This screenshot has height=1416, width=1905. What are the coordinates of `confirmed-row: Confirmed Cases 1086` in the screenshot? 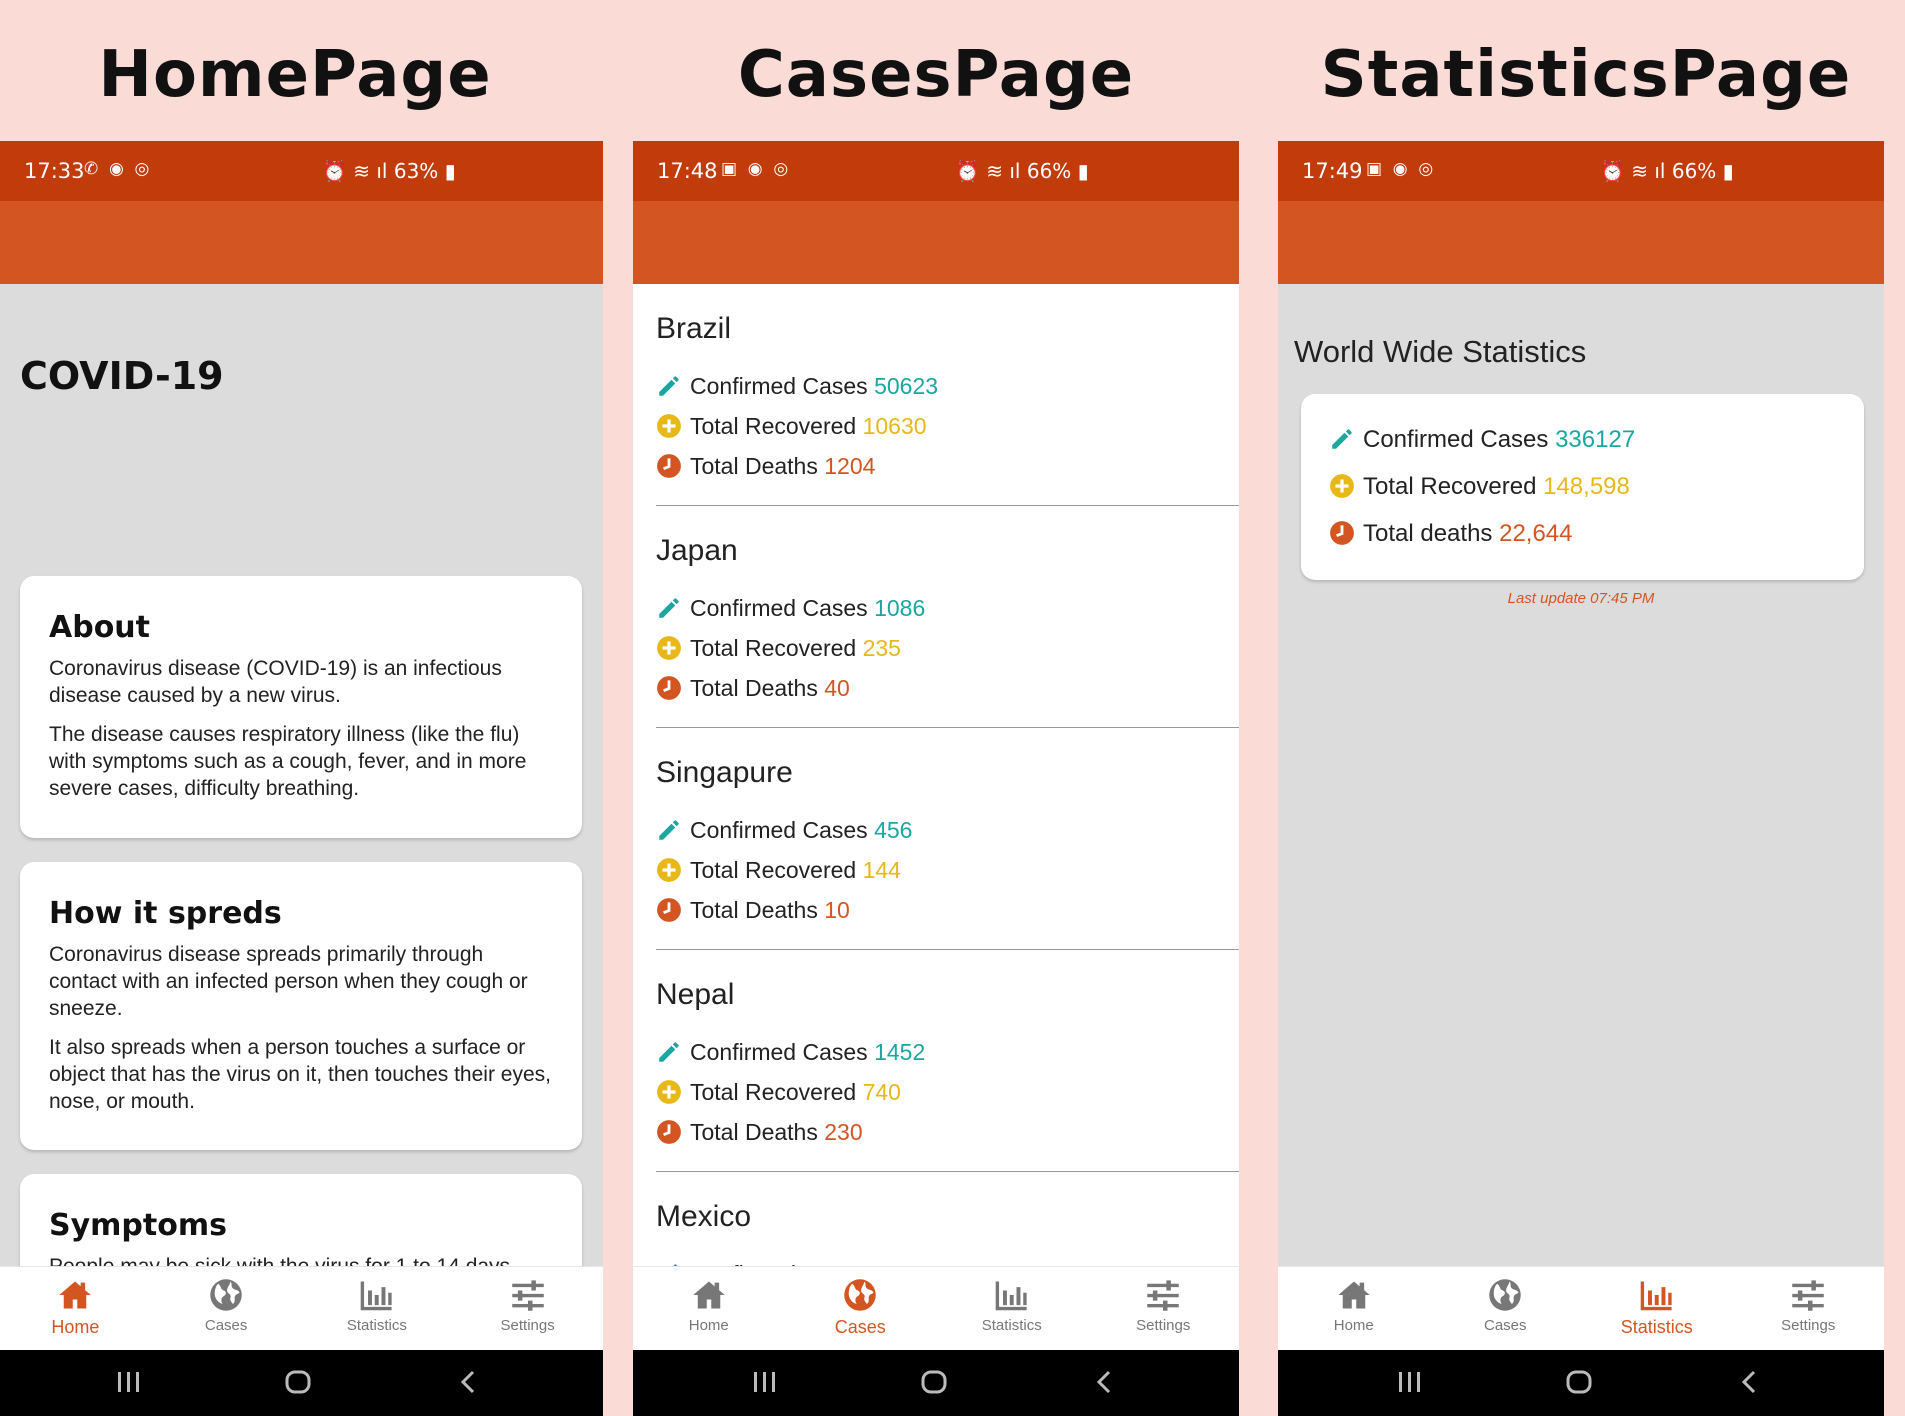 It's located at (790, 608).